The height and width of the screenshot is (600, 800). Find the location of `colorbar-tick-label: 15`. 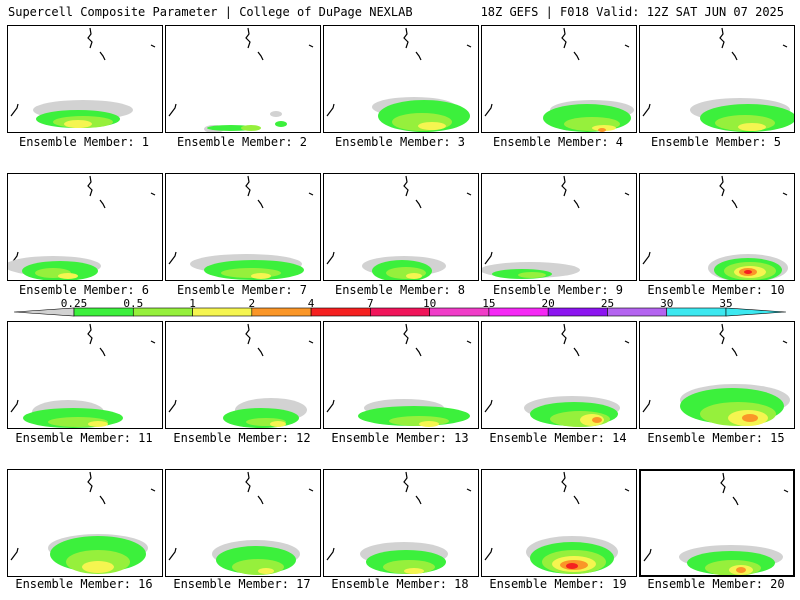

colorbar-tick-label: 15 is located at coordinates (489, 303).